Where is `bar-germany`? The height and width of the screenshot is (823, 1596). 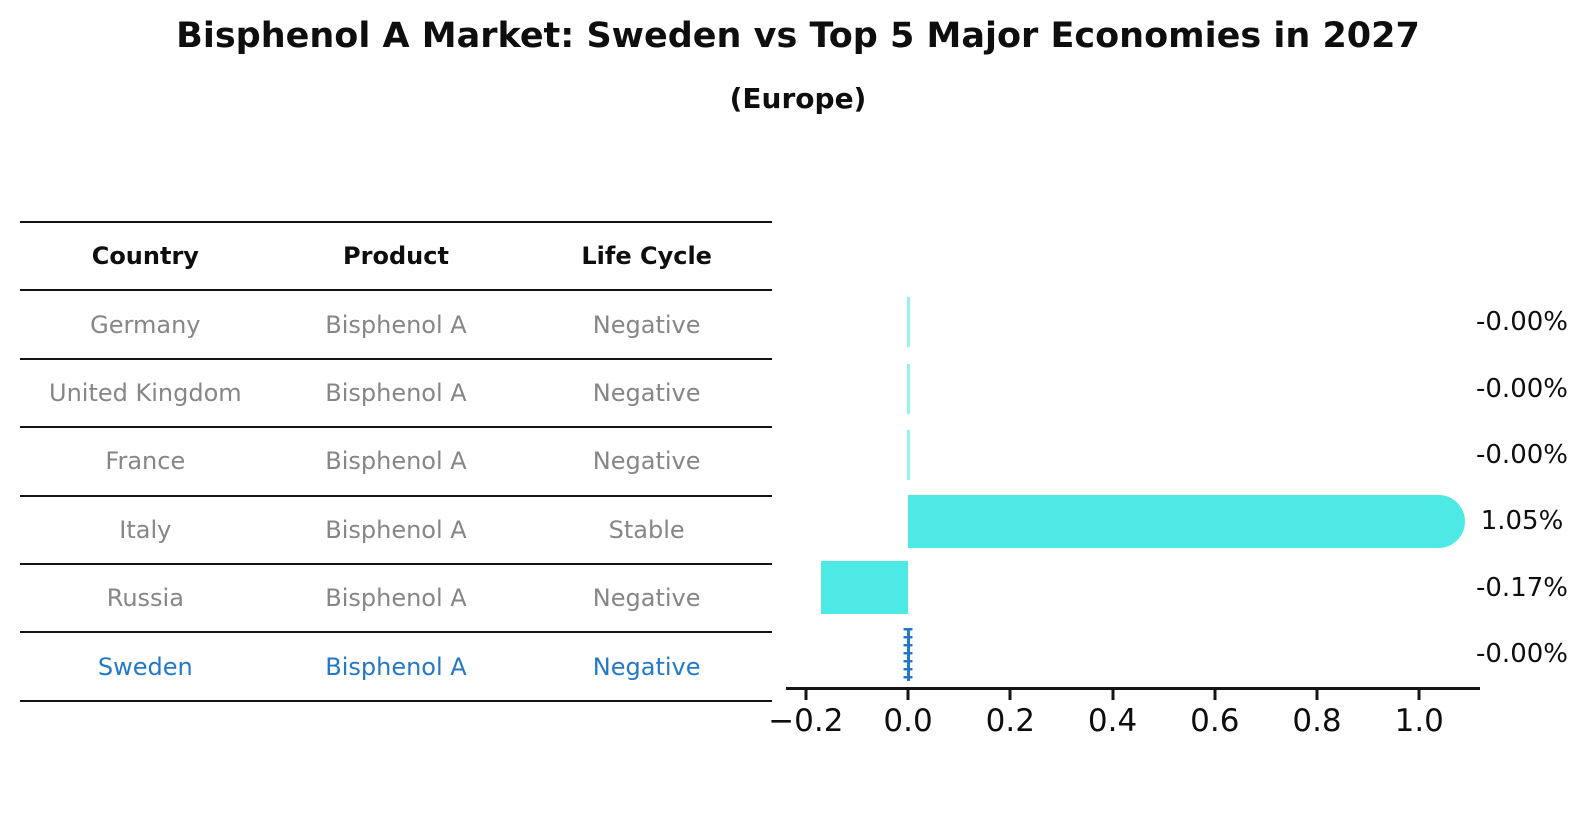
bar-germany is located at coordinates (908, 322).